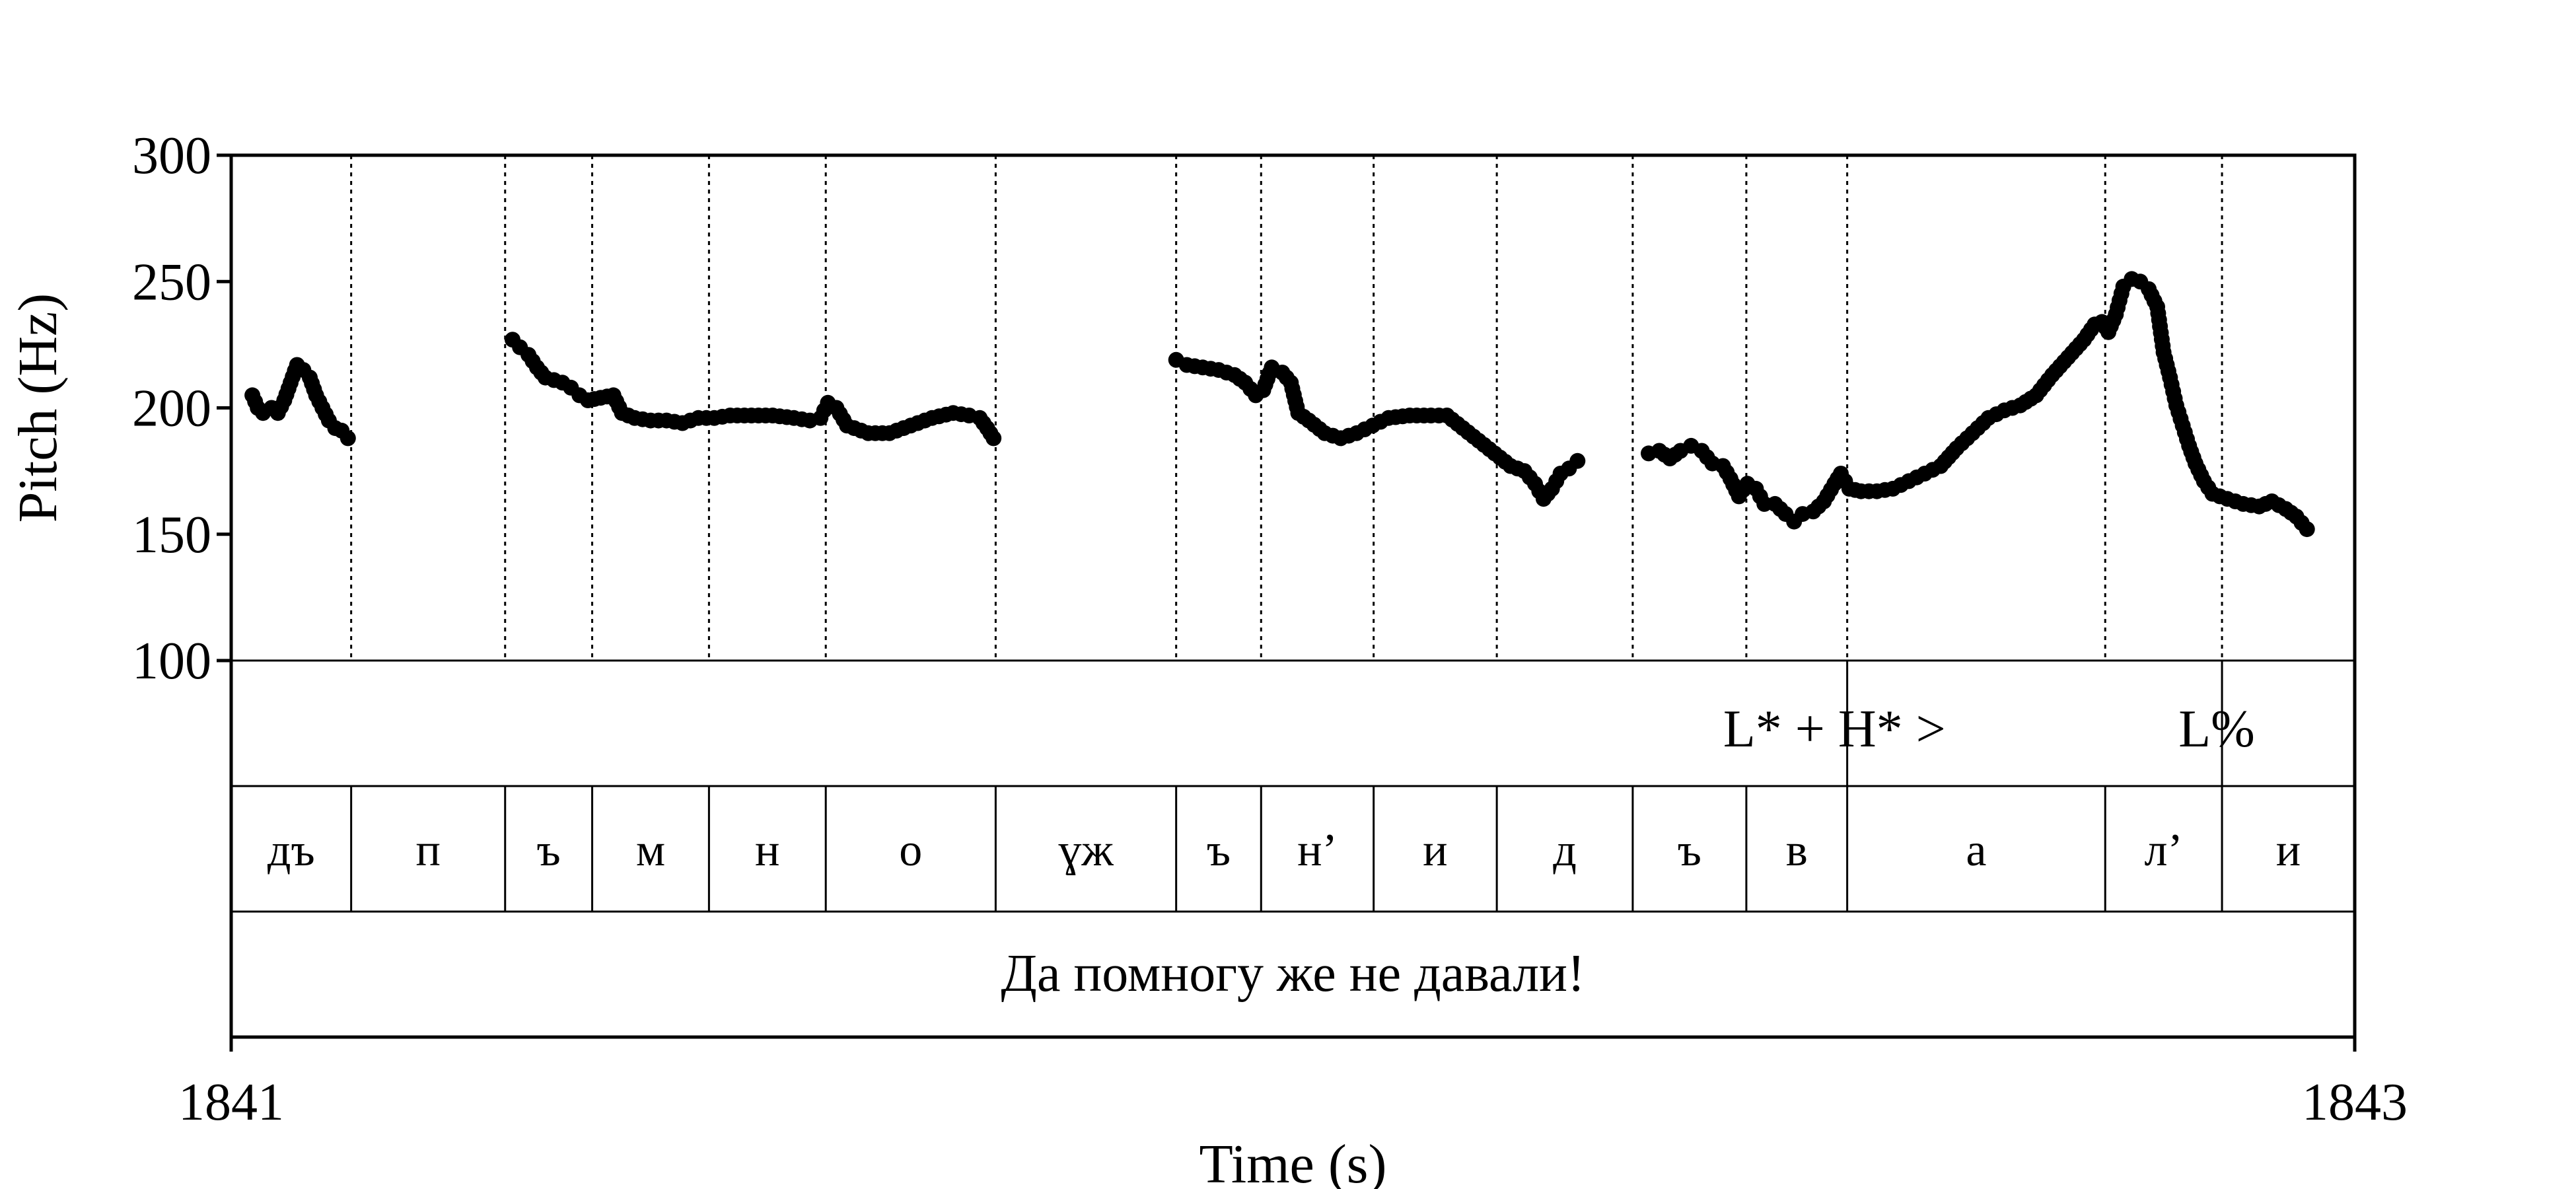 The image size is (2576, 1189). What do you see at coordinates (172, 409) in the screenshot?
I see `y-tick-label: 200` at bounding box center [172, 409].